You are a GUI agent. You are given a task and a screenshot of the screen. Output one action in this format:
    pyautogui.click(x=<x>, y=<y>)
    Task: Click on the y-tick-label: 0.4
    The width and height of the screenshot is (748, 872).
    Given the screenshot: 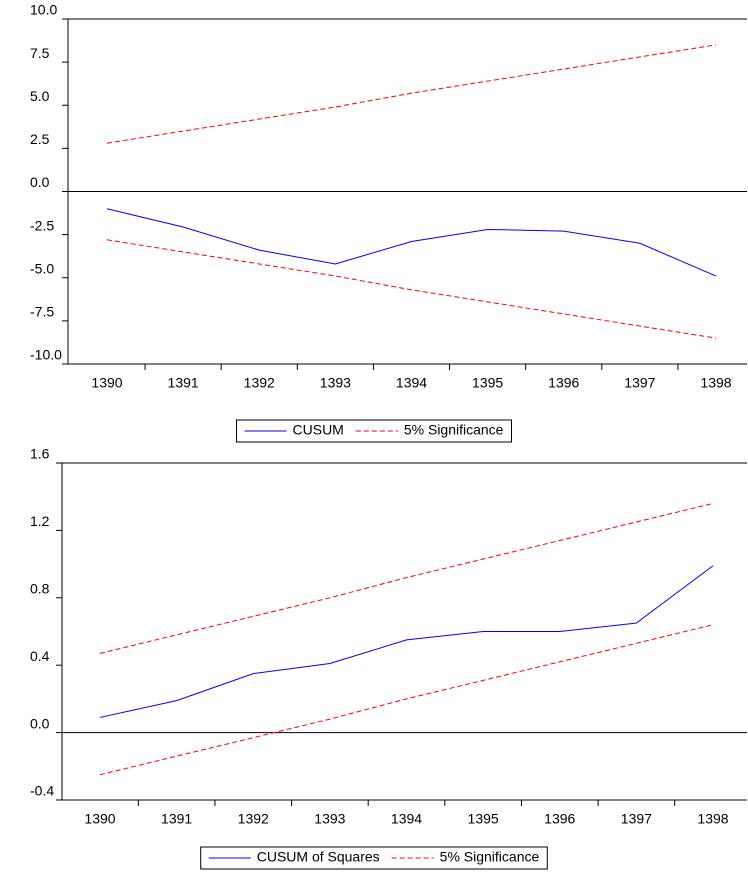 What is the action you would take?
    pyautogui.click(x=40, y=656)
    